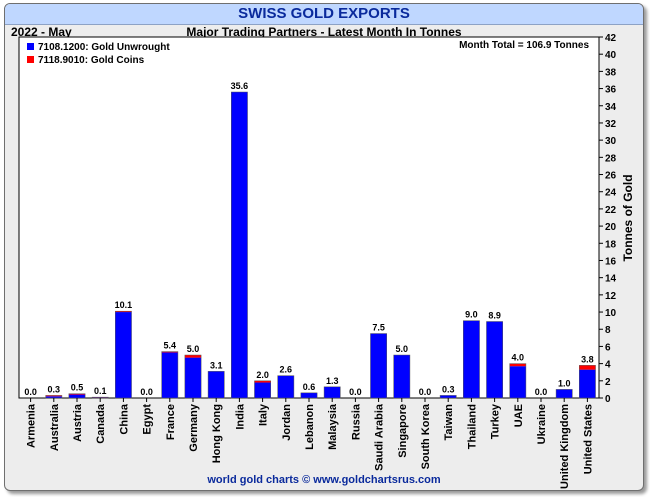 The width and height of the screenshot is (650, 497). Describe the element at coordinates (30, 59) in the screenshot. I see `legend-swatch-coins` at that location.